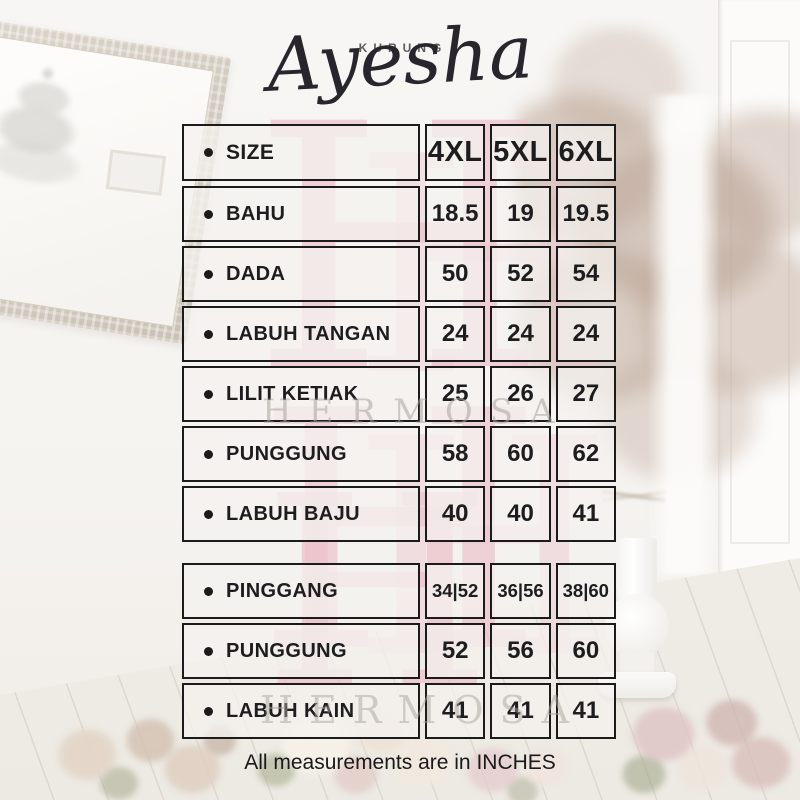  What do you see at coordinates (520, 651) in the screenshot?
I see `row-value: 56` at bounding box center [520, 651].